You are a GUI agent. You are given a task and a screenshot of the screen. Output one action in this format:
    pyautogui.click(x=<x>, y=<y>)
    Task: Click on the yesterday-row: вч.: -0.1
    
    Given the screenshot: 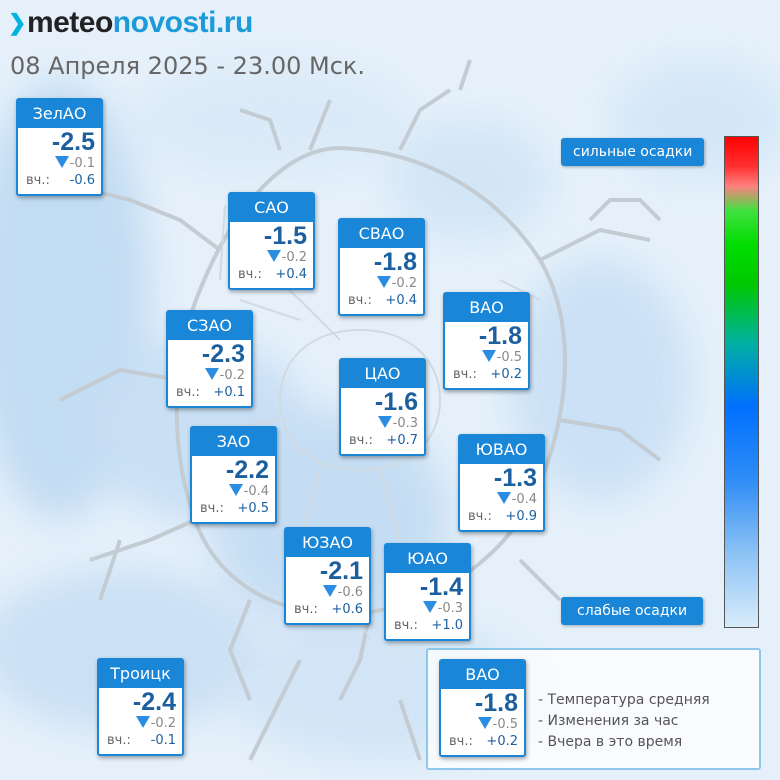 What is the action you would take?
    pyautogui.click(x=140, y=741)
    